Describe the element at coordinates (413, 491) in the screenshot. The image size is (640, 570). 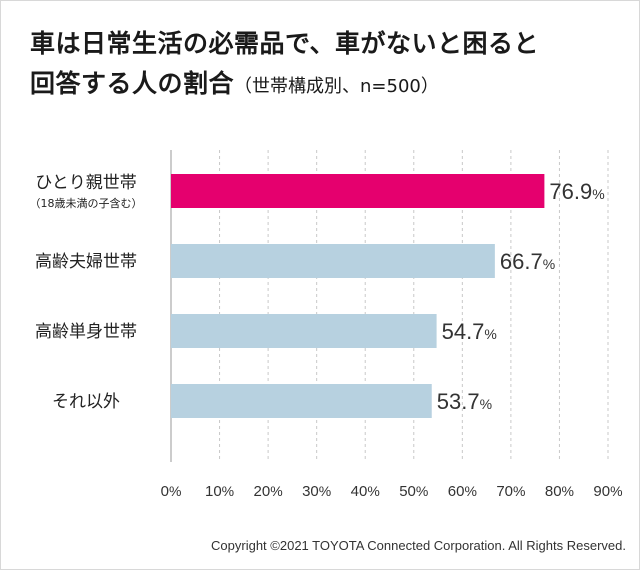
I see `x-tick-label: 50%` at that location.